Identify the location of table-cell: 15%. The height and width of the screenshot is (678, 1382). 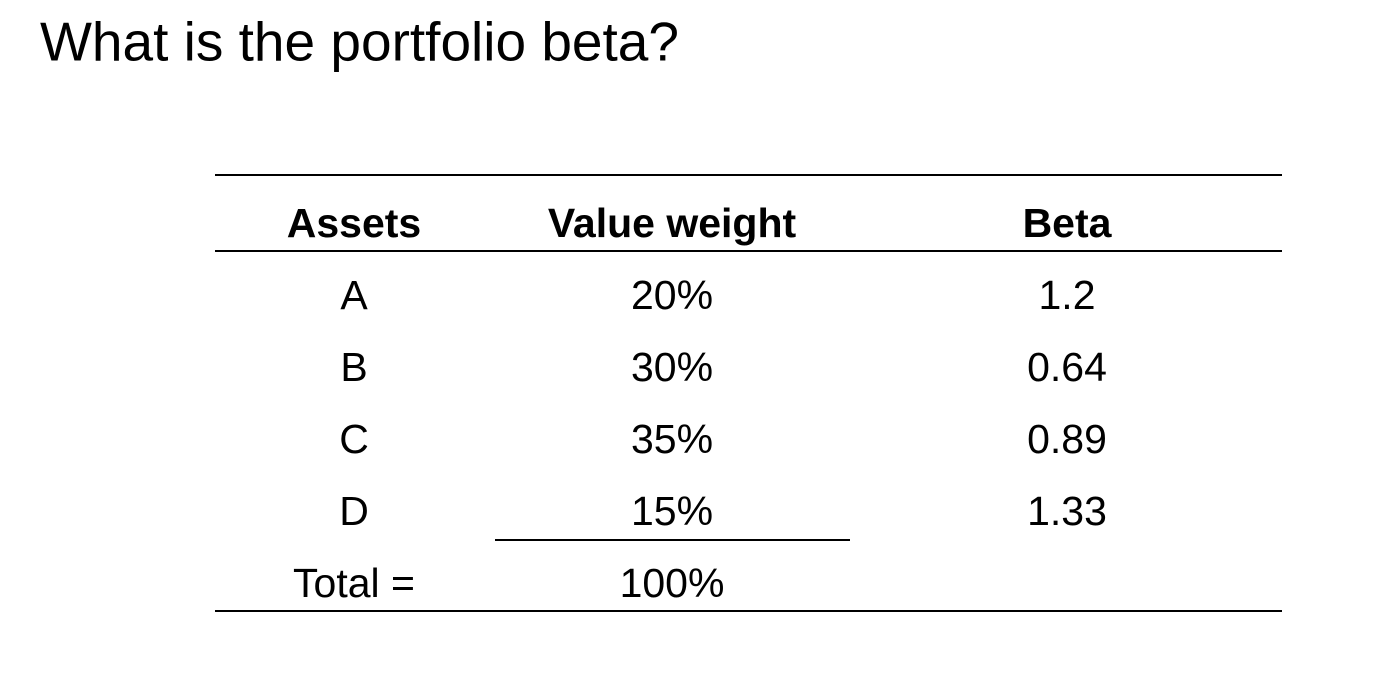
(672, 511).